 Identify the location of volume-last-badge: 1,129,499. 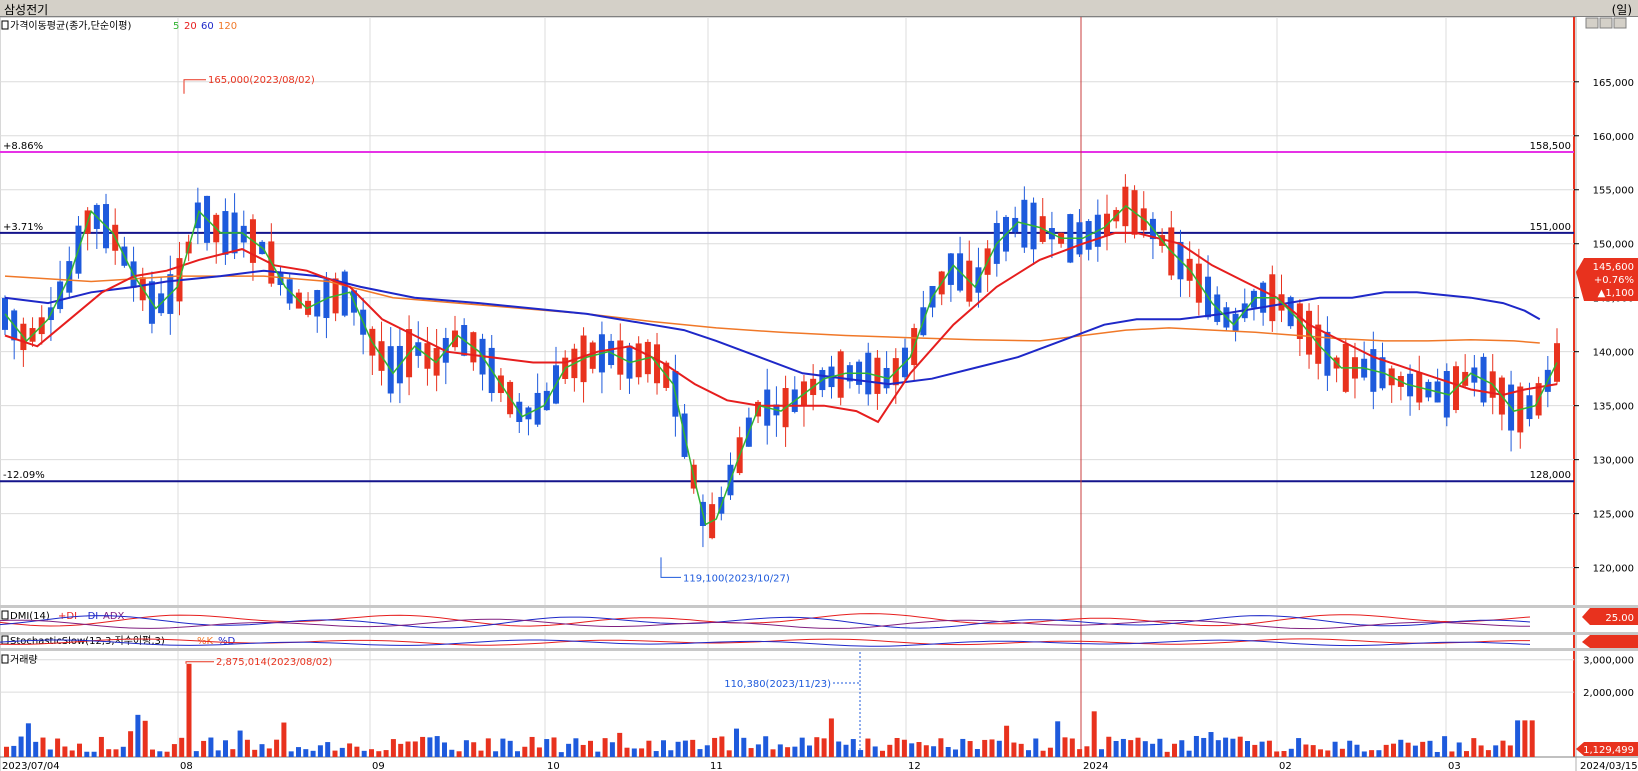
(1607, 749).